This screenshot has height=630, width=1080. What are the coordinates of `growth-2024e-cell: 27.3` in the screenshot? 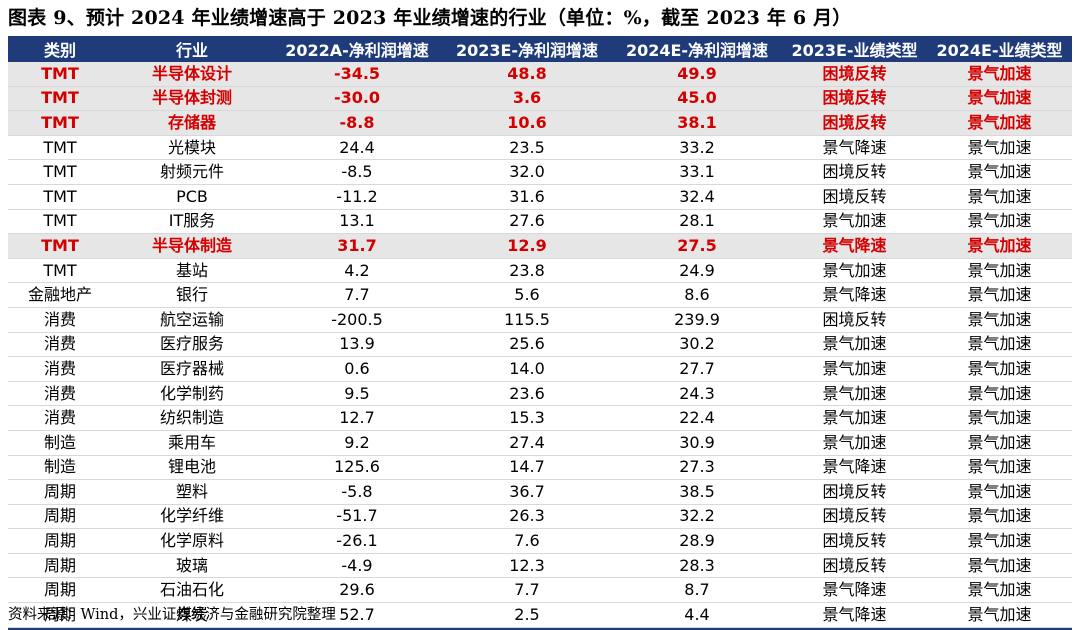 It's located at (697, 468).